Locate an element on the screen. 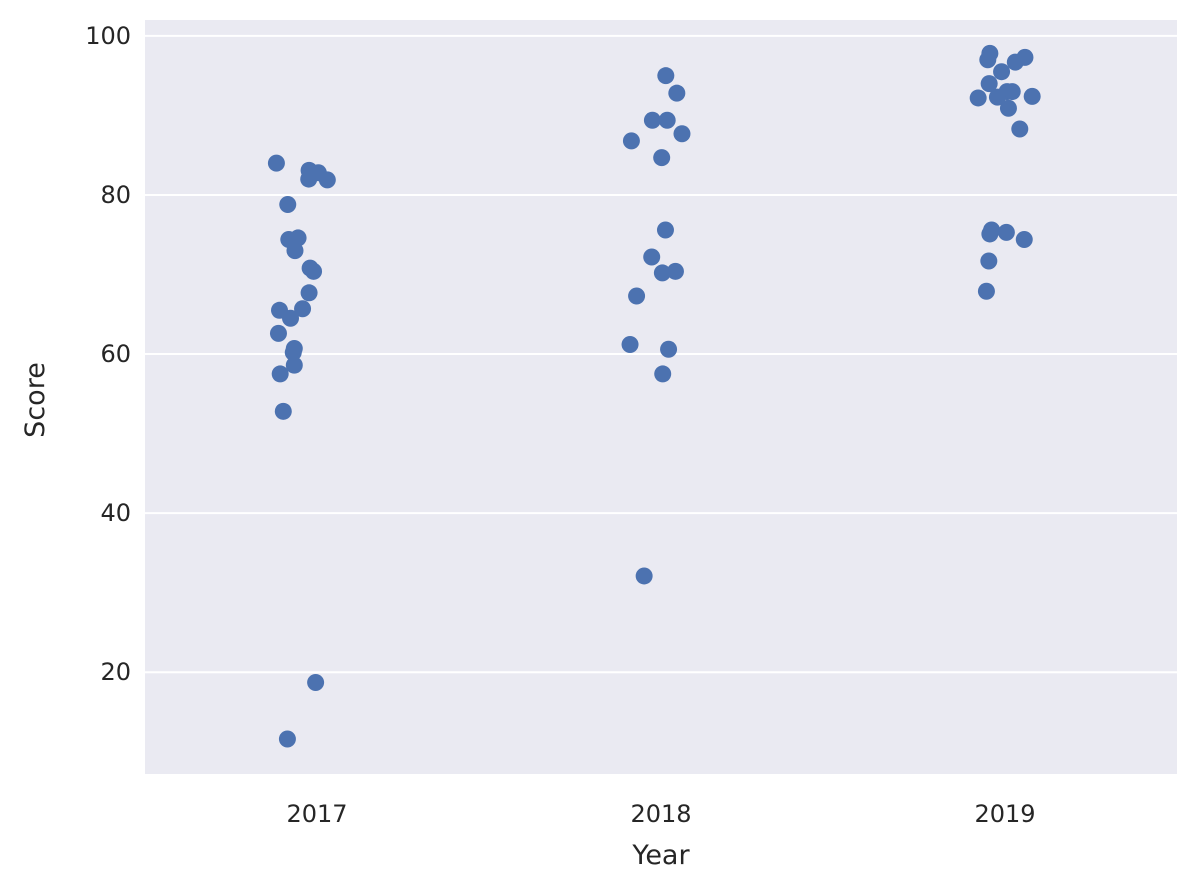 Image resolution: width=1198 pixels, height=890 pixels. x-tick-labels: 2017 2018 2019 is located at coordinates (660, 814).